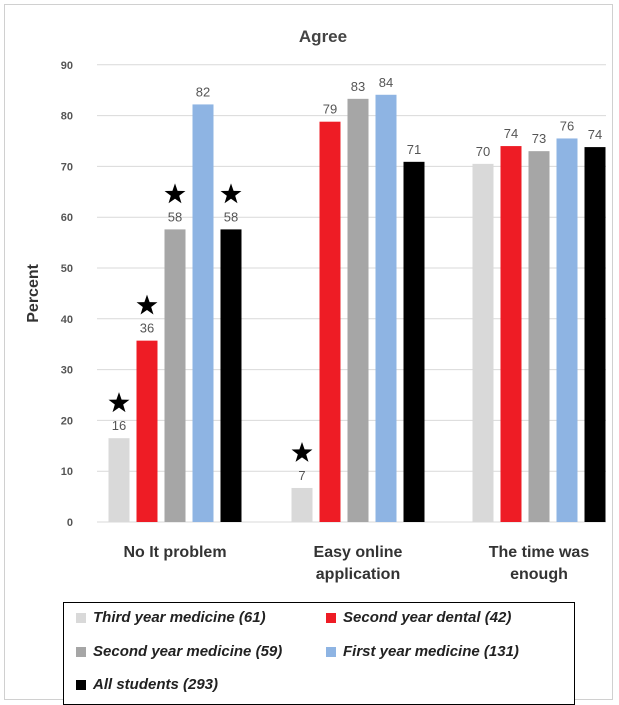 Image resolution: width=619 pixels, height=705 pixels. Describe the element at coordinates (188, 651) in the screenshot. I see `legend-label: Second year medicine (59)` at that location.